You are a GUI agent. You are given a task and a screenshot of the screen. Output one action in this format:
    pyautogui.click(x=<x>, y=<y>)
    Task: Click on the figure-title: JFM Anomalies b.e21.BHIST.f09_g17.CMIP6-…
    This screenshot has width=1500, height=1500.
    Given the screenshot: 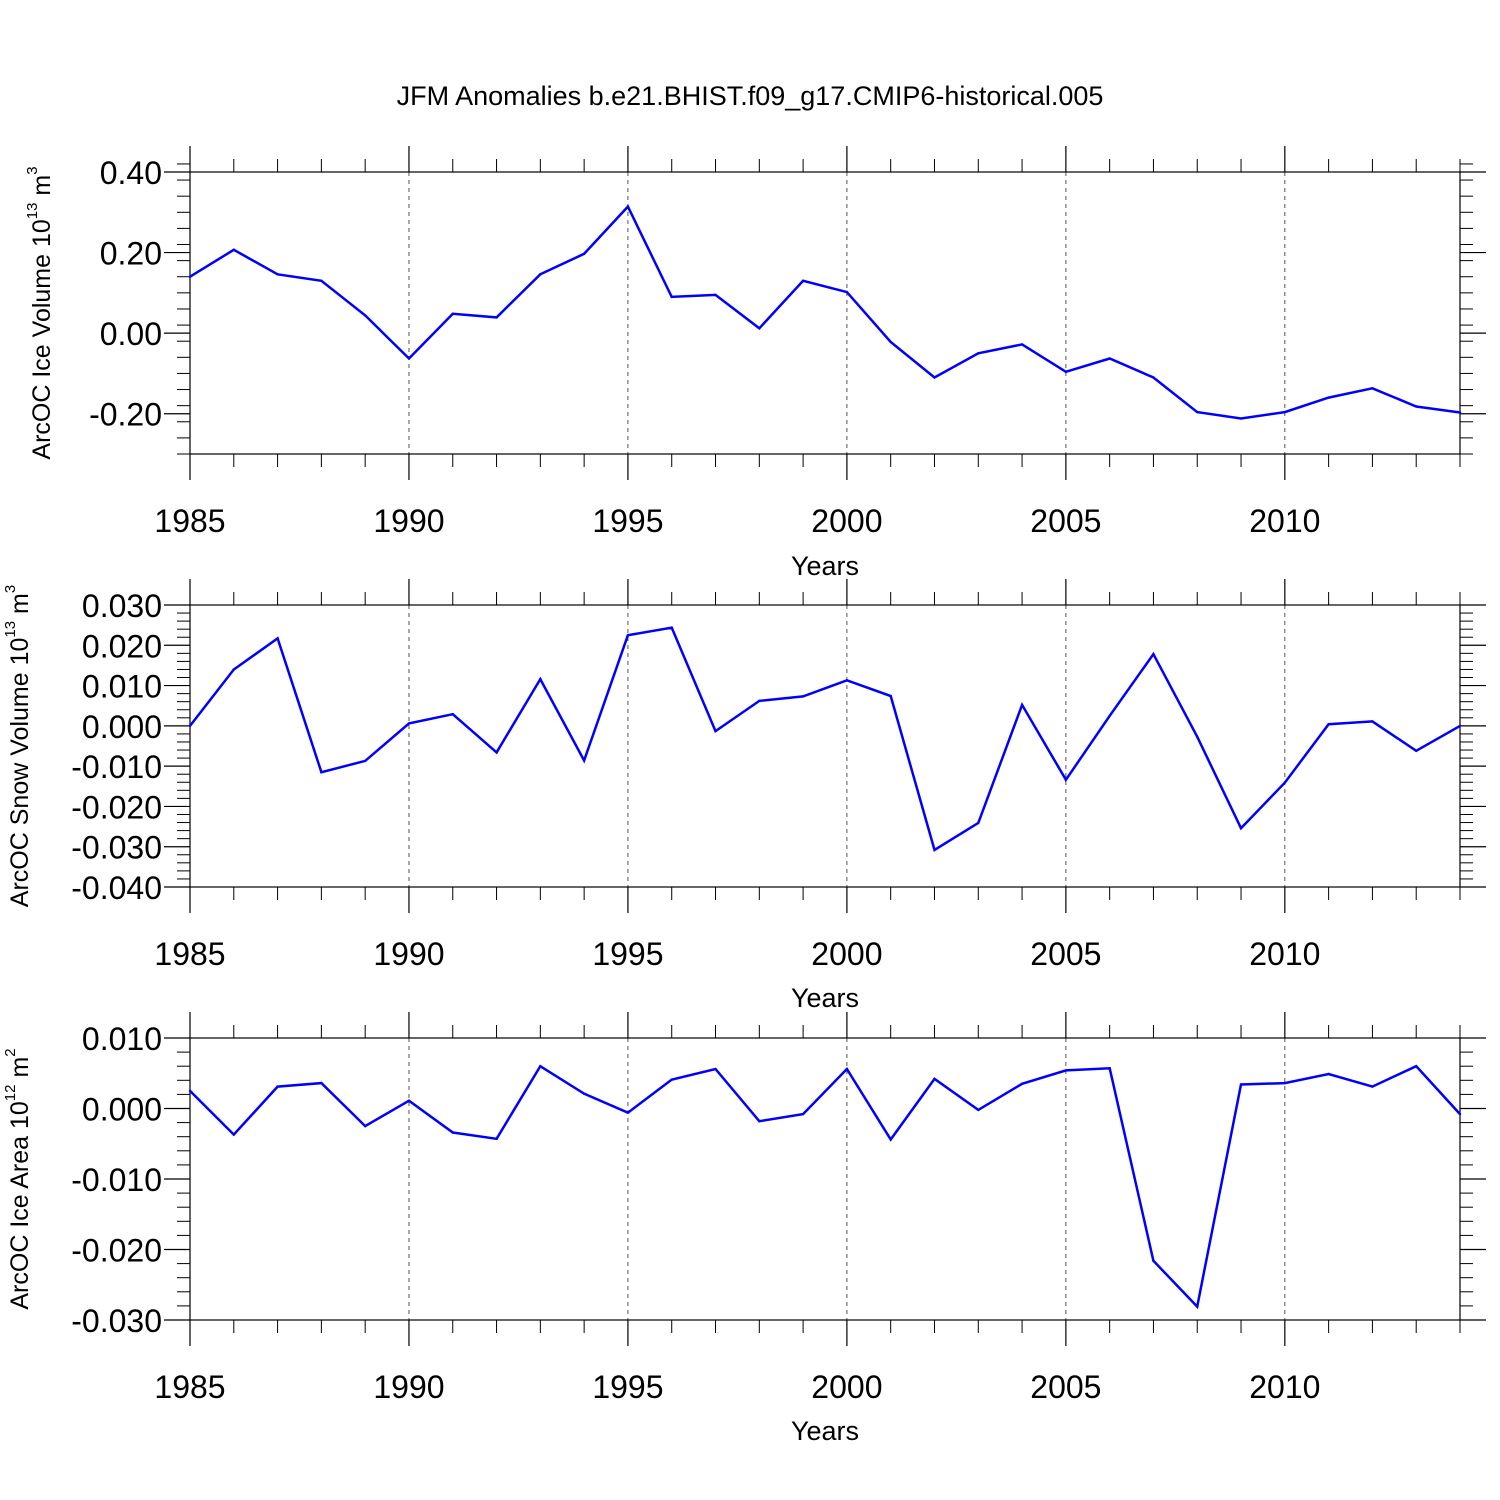 What is the action you would take?
    pyautogui.click(x=750, y=96)
    